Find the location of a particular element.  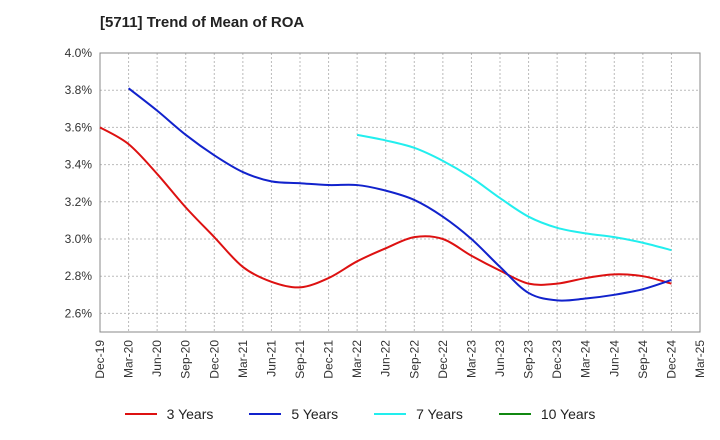

y-tick-label: 3.6% is located at coordinates (79, 127).